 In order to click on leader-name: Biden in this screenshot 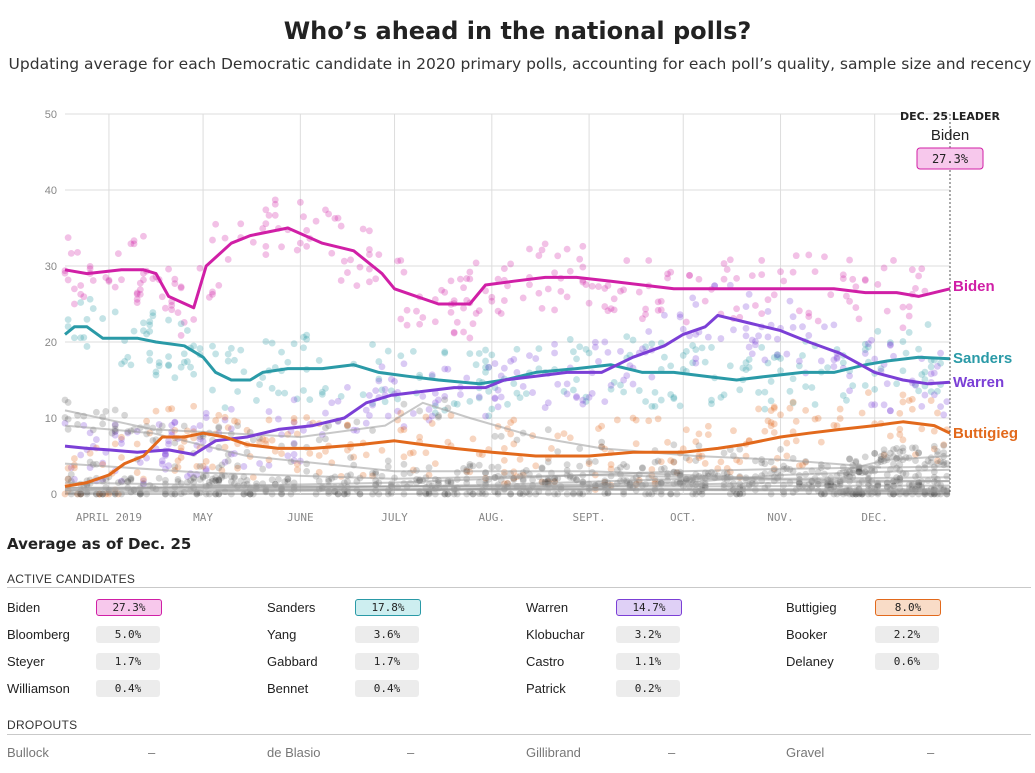, I will do `click(950, 135)`.